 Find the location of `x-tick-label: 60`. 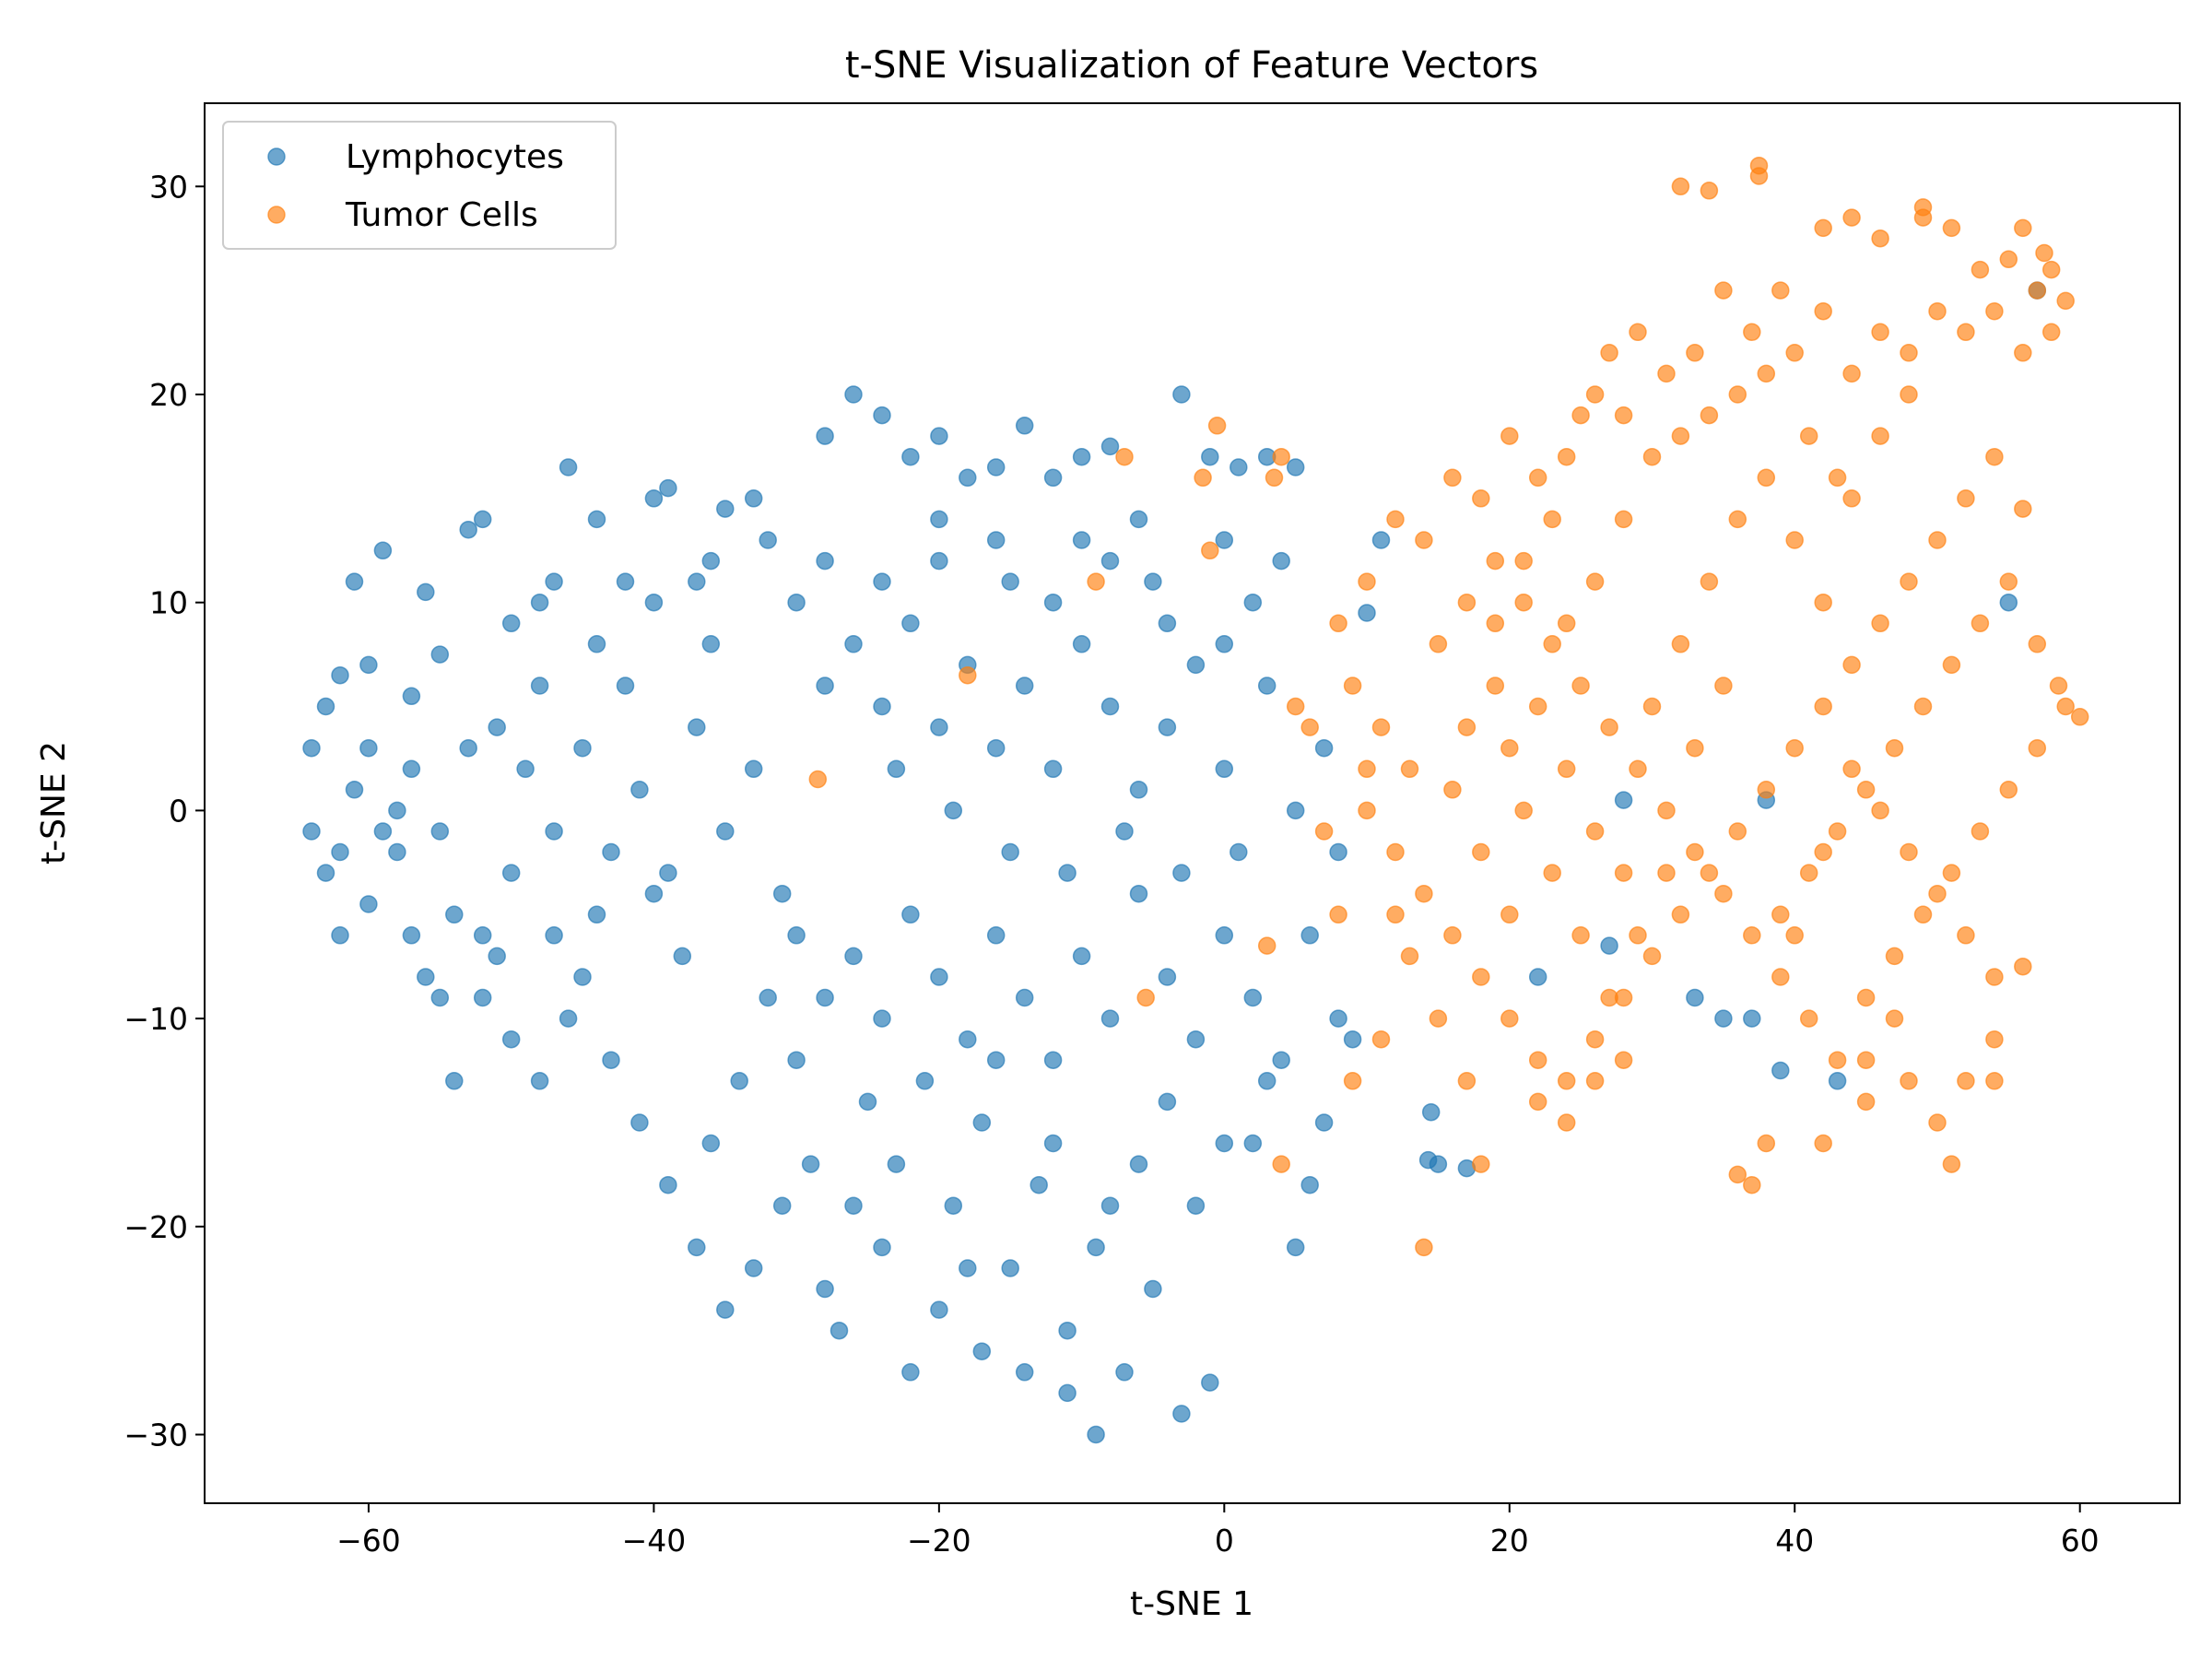

x-tick-label: 60 is located at coordinates (2080, 1541).